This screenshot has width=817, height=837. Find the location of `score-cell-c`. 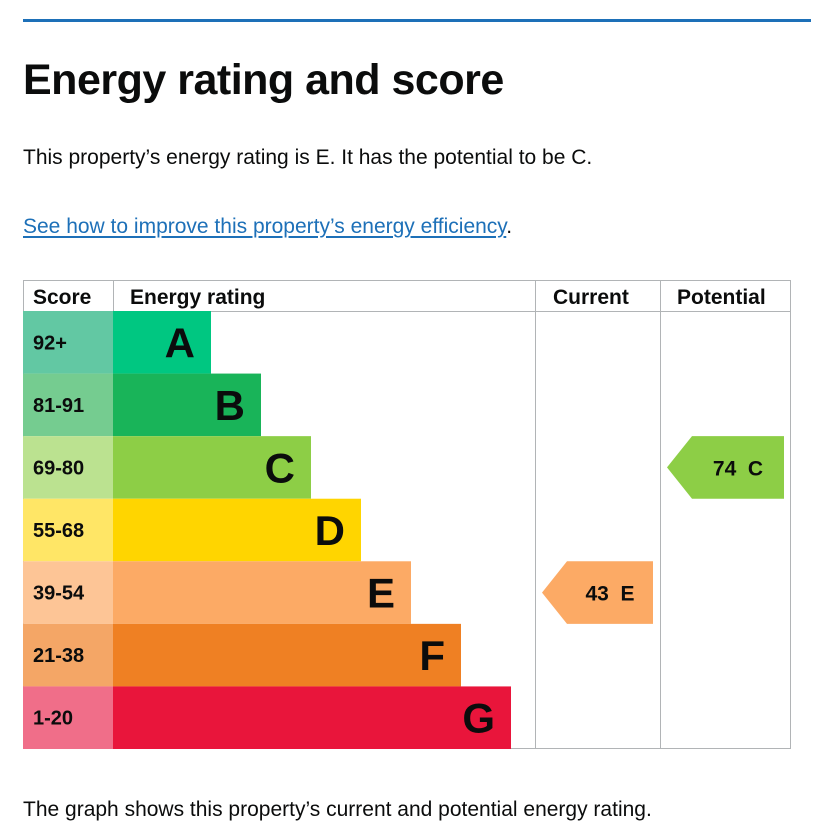

score-cell-c is located at coordinates (68, 467).